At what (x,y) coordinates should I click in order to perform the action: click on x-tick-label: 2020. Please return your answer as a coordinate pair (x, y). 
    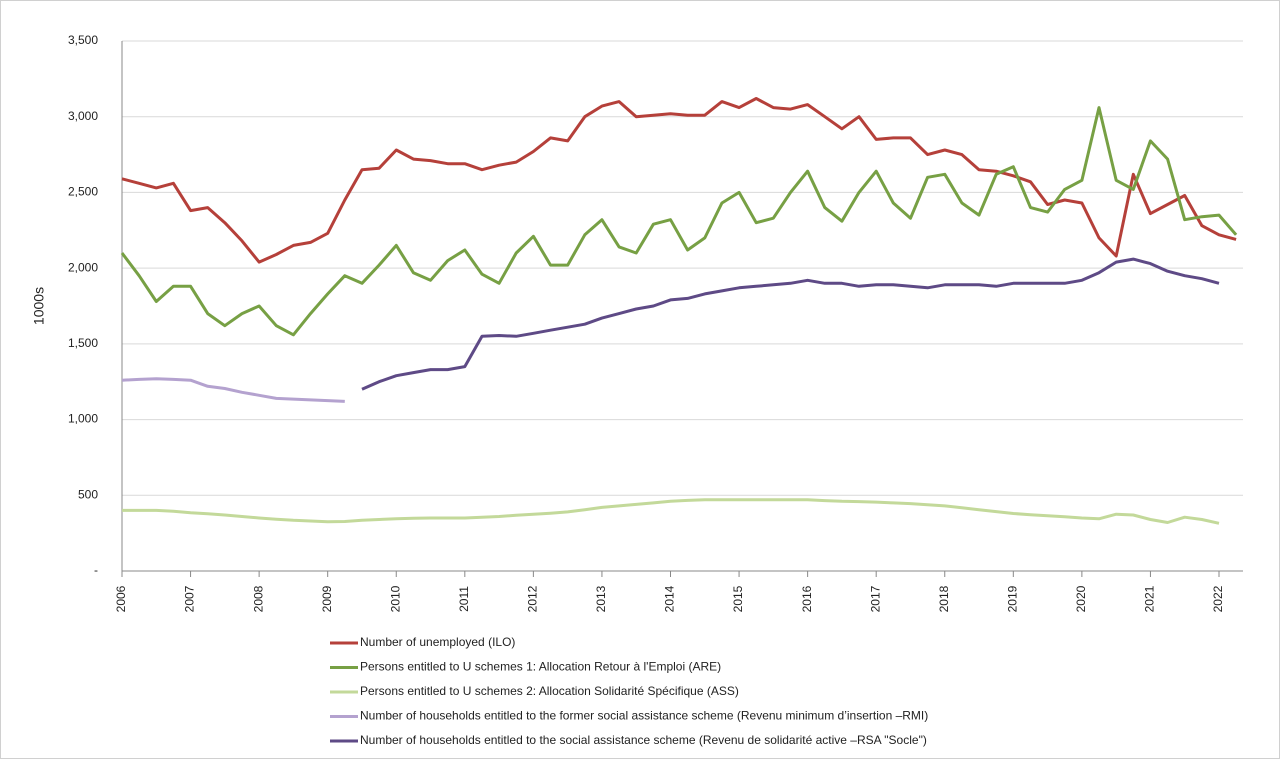
    Looking at the image, I should click on (1081, 598).